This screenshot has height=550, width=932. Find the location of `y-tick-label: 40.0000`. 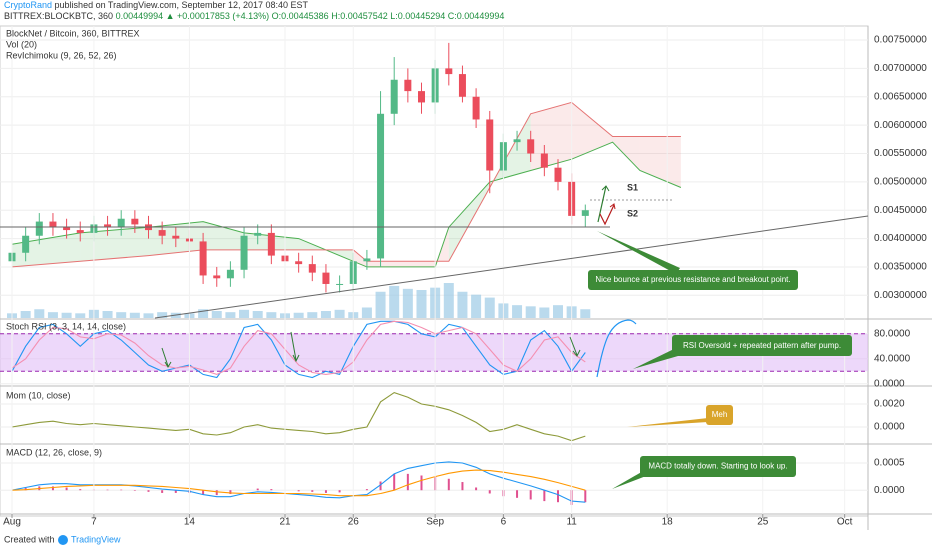

y-tick-label: 40.0000 is located at coordinates (892, 358).